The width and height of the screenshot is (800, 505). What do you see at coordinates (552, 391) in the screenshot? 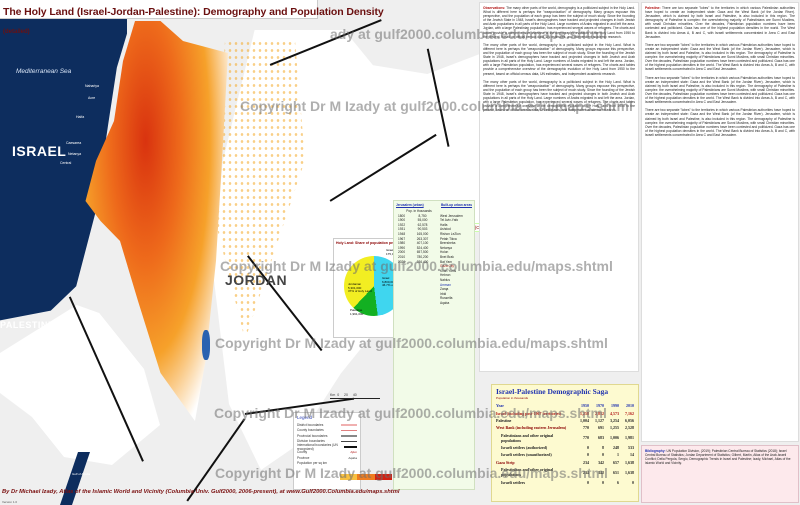
I see `saga-title: Israel-Palestine Demographic Saga` at bounding box center [552, 391].